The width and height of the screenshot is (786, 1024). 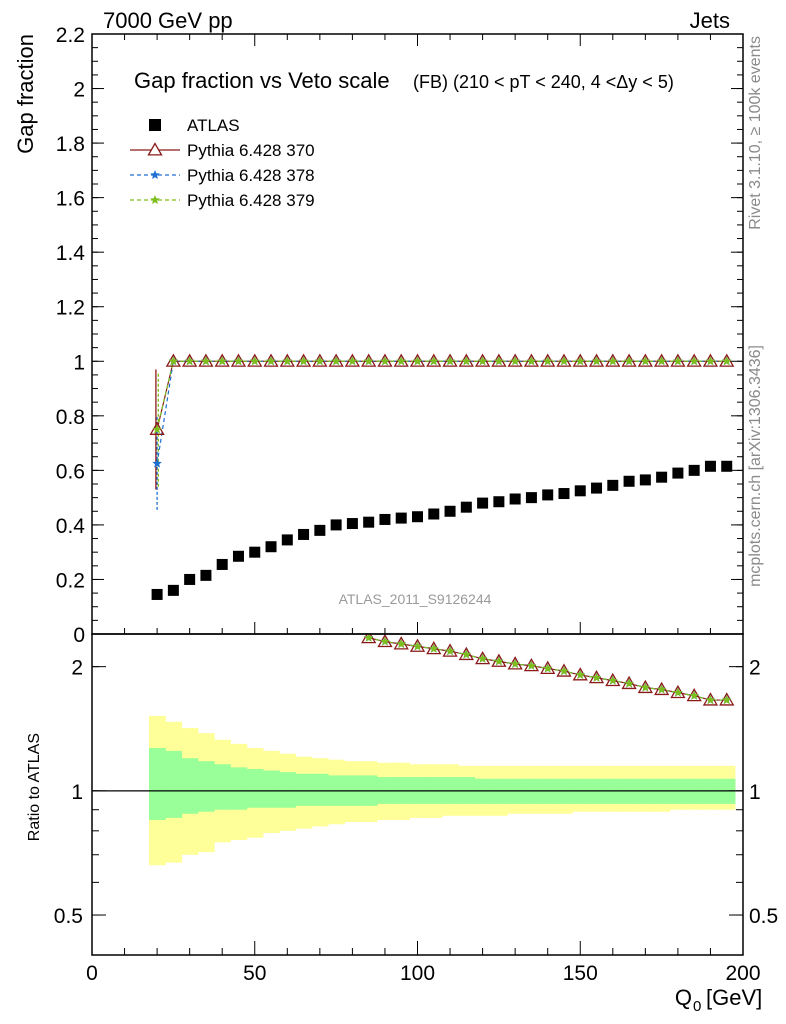 What do you see at coordinates (25, 94) in the screenshot?
I see `main-y-axis-label: Gap fraction` at bounding box center [25, 94].